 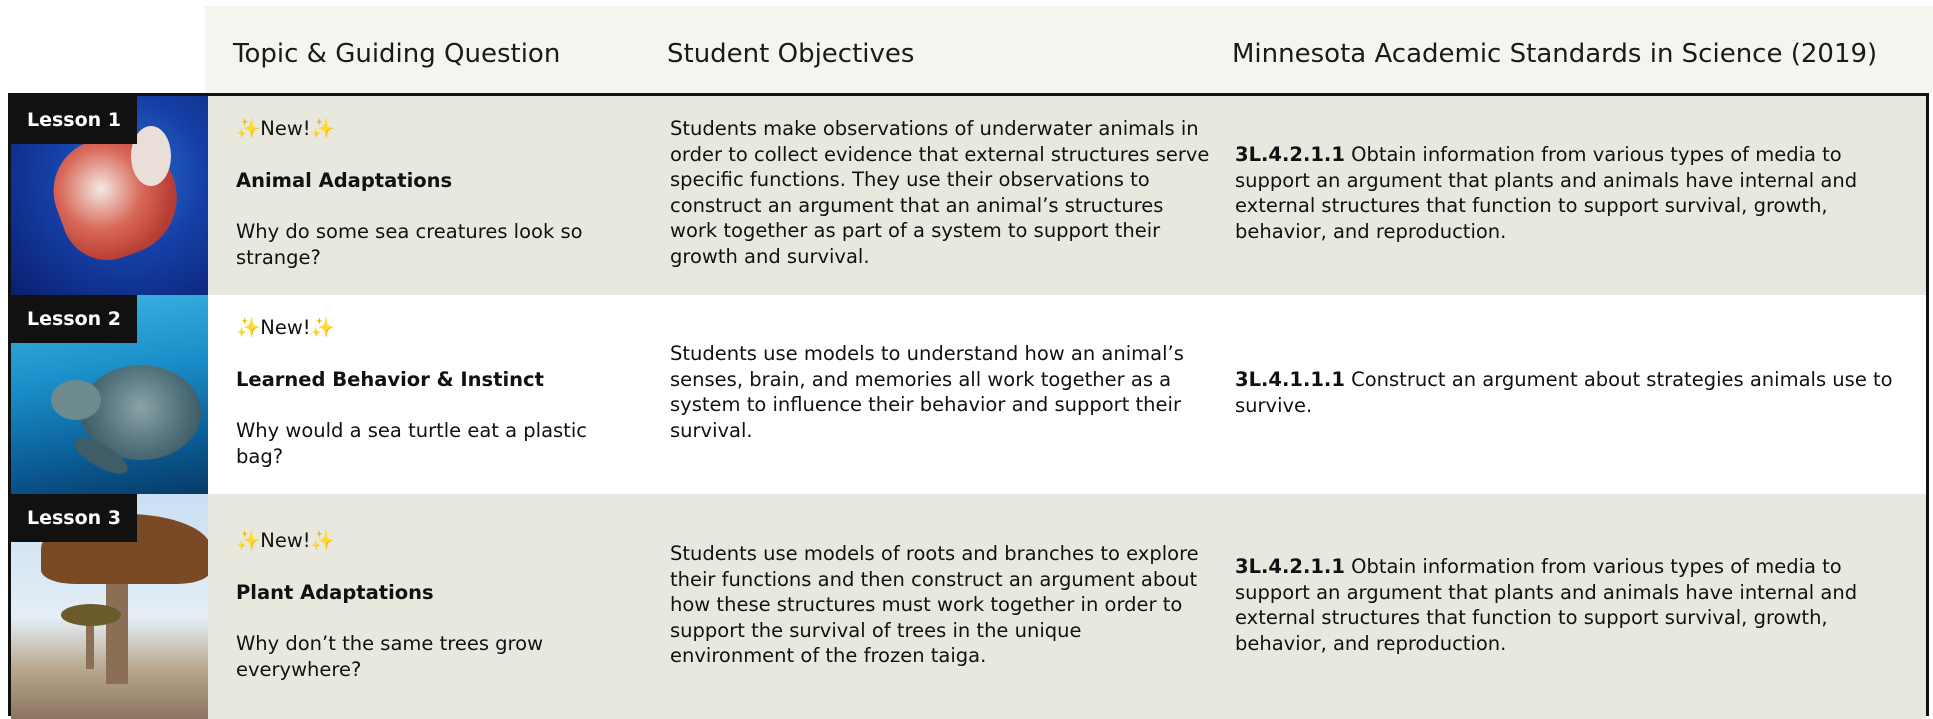 I want to click on lesson-image: Lesson 3, so click(x=109, y=606).